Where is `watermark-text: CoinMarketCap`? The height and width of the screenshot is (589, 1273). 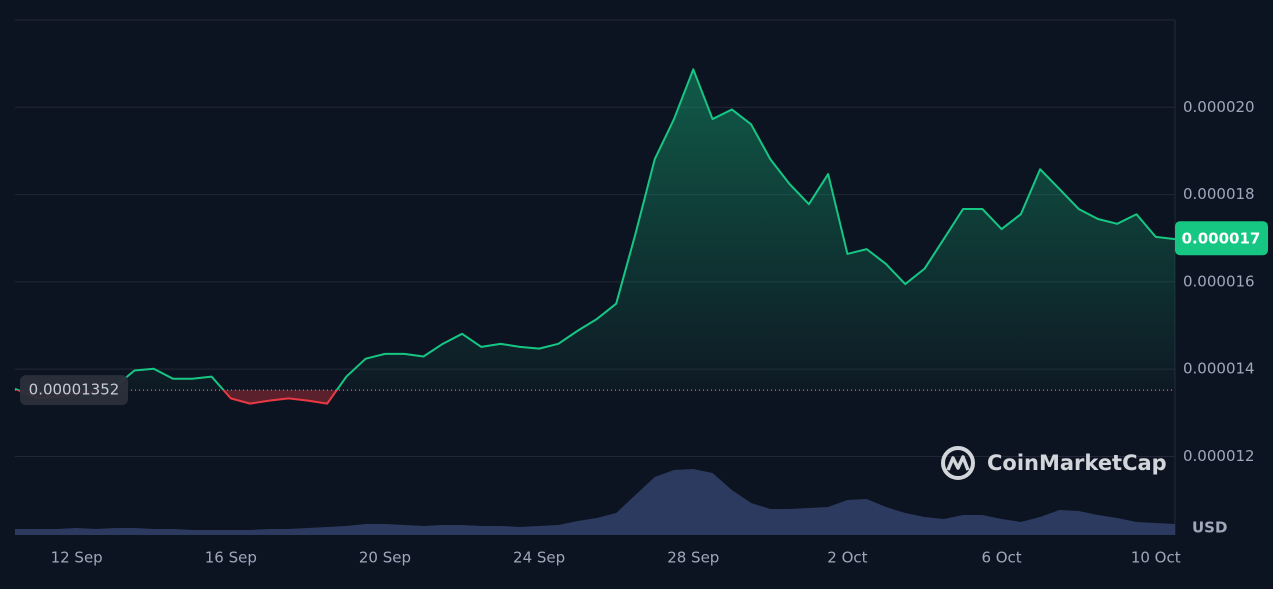 watermark-text: CoinMarketCap is located at coordinates (1077, 463).